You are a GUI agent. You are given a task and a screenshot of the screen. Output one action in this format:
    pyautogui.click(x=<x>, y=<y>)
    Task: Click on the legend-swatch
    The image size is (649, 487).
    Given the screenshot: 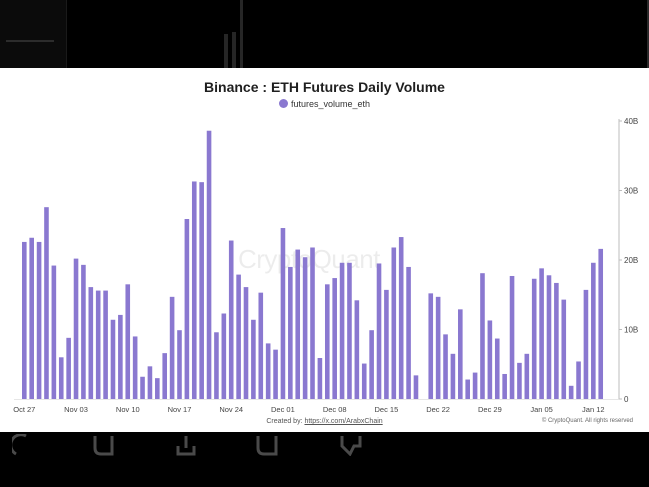 What is the action you would take?
    pyautogui.click(x=283, y=103)
    